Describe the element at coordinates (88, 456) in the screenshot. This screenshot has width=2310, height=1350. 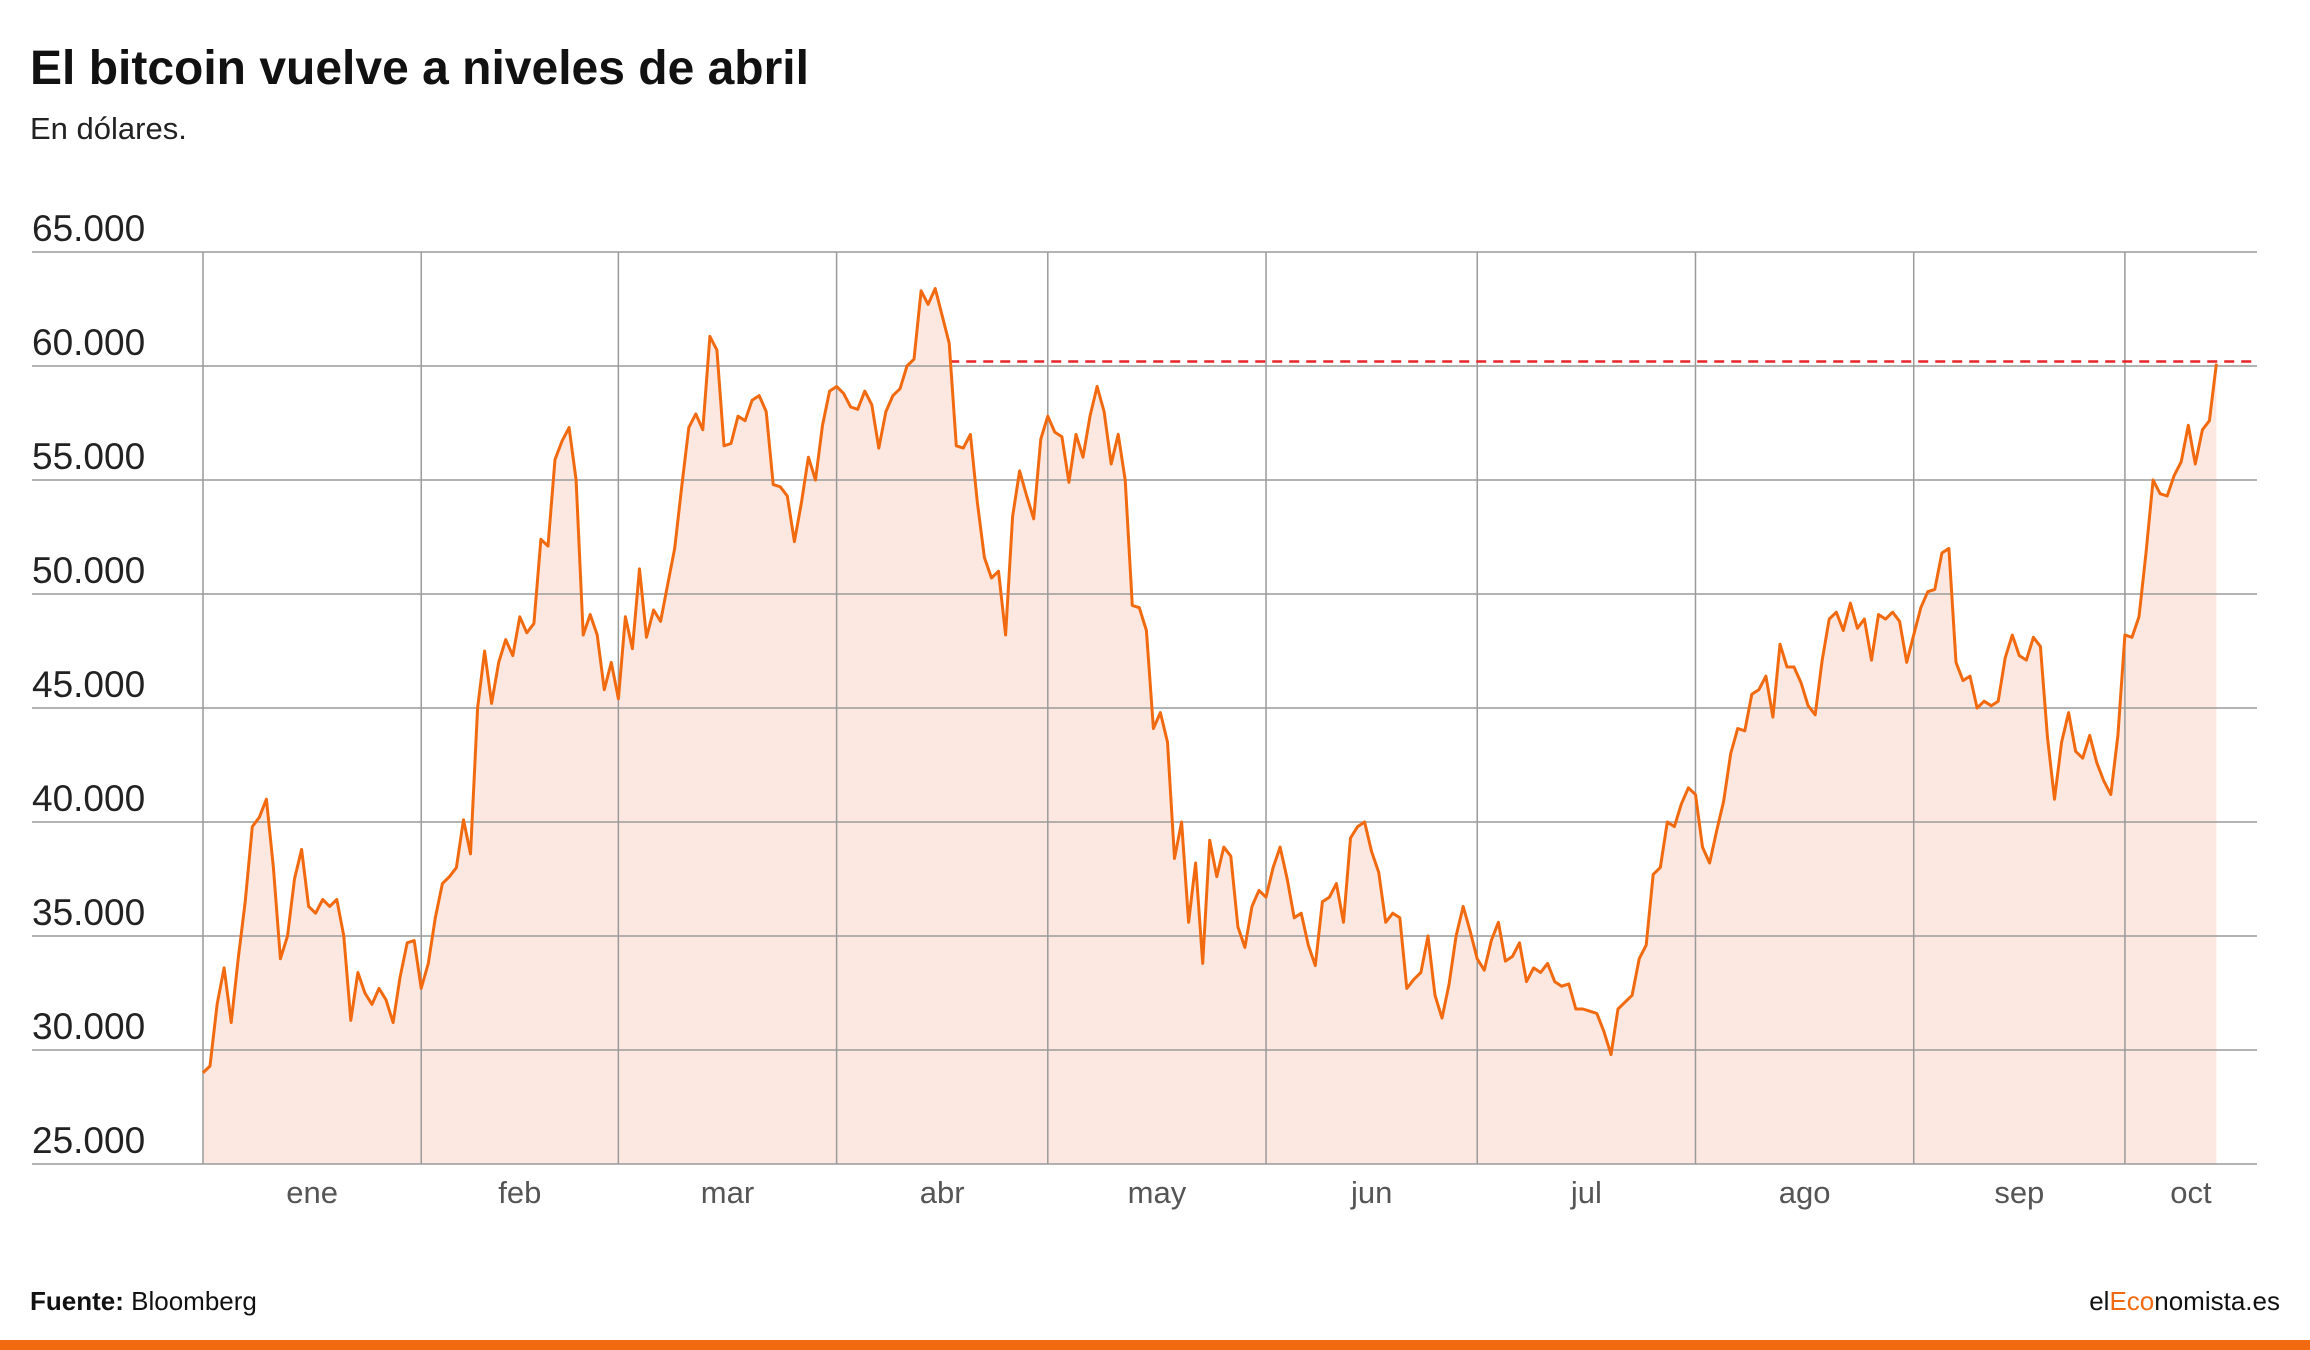
I see `y-tick-label: 55.000` at that location.